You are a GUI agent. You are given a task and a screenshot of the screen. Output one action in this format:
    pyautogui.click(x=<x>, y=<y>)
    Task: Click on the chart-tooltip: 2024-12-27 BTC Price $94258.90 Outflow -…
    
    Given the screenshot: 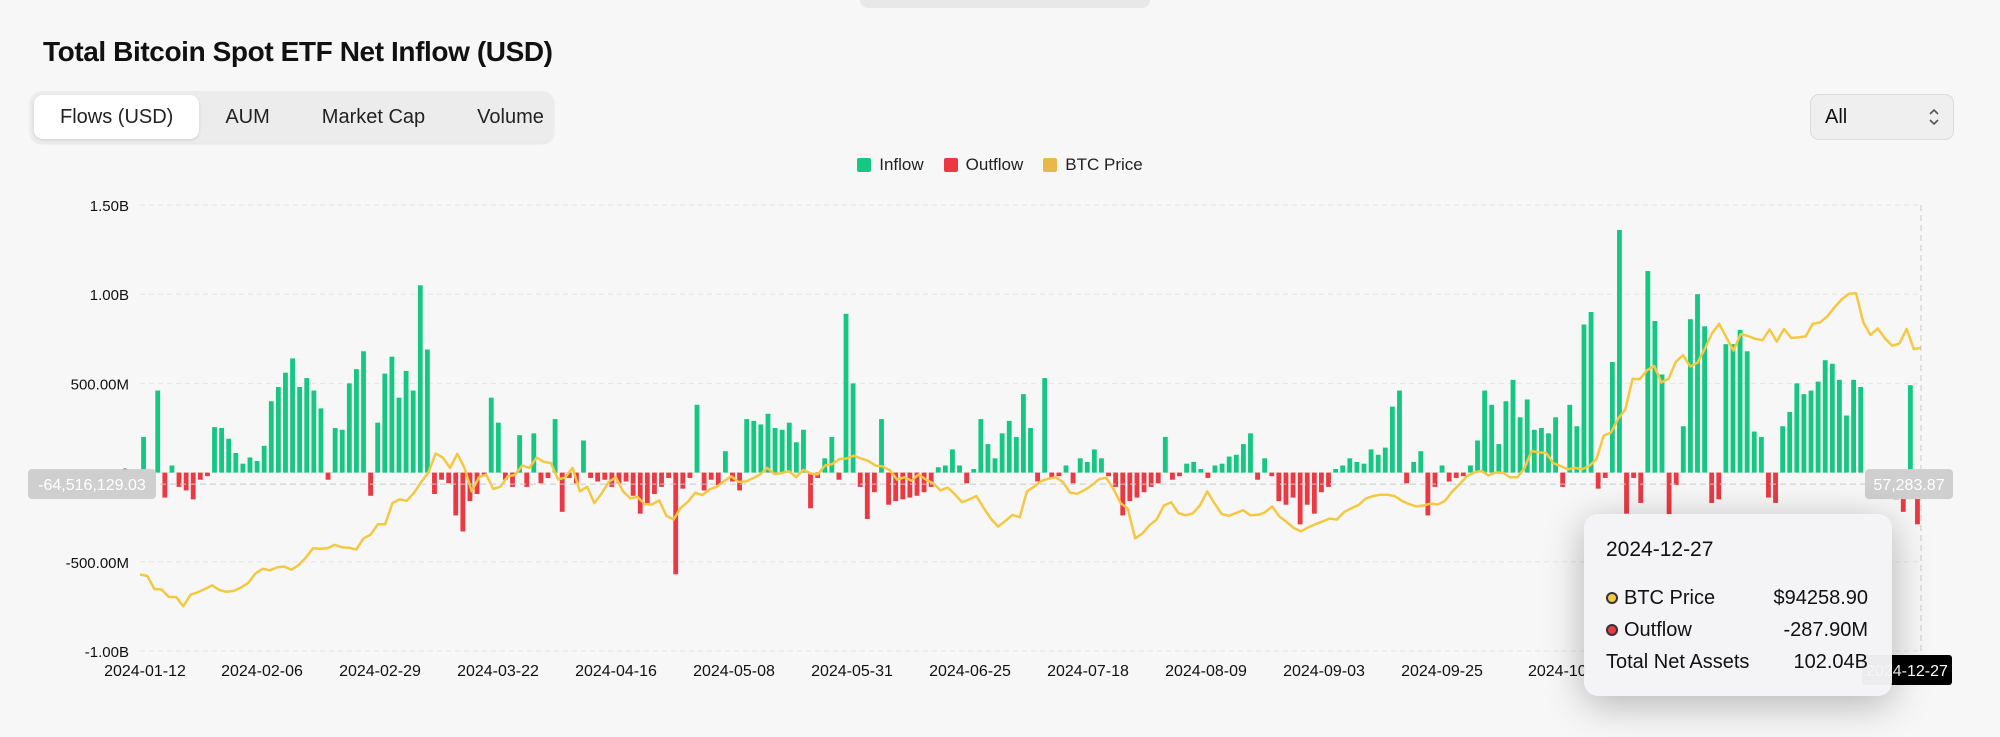 What is the action you would take?
    pyautogui.click(x=1738, y=605)
    